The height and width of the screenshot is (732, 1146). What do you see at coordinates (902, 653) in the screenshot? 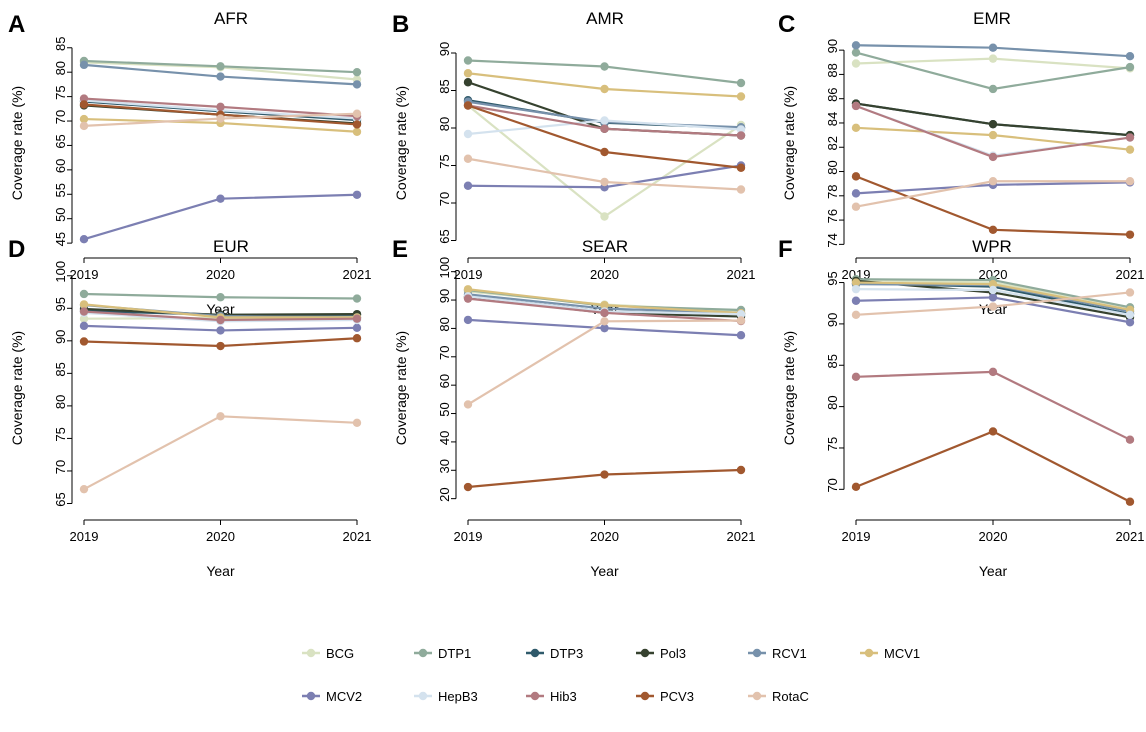
I see `legend-label: MCV1` at bounding box center [902, 653].